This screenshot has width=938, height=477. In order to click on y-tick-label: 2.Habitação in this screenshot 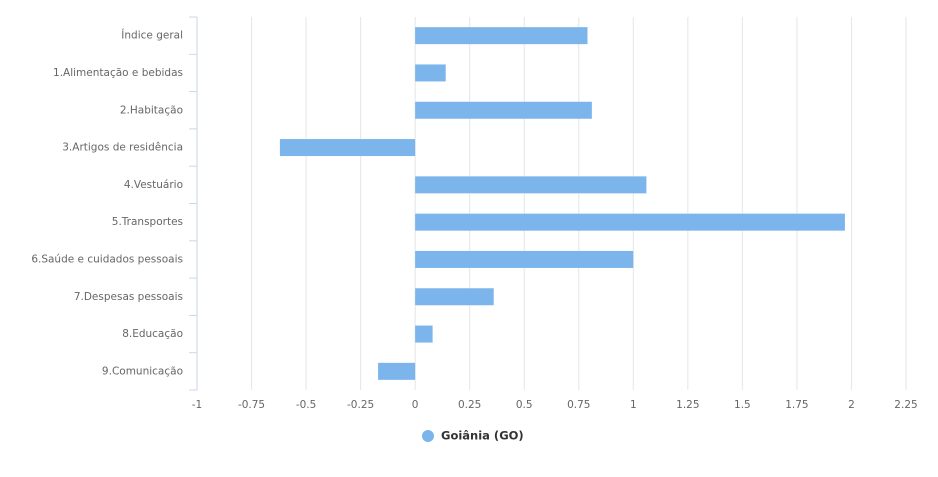, I will do `click(151, 110)`.